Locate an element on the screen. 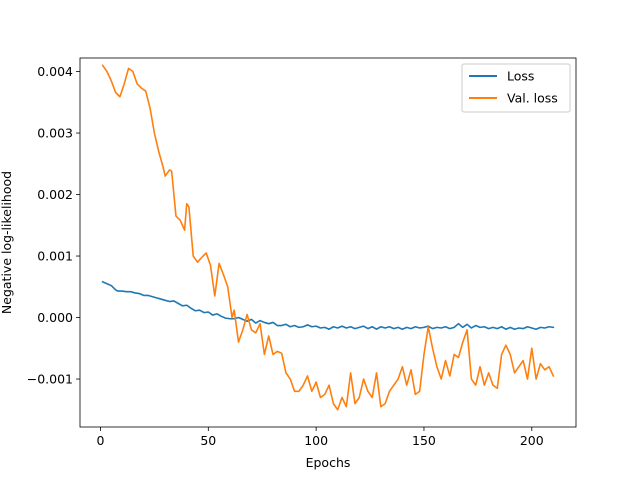  y-tick-label: 0.004 is located at coordinates (55, 71).